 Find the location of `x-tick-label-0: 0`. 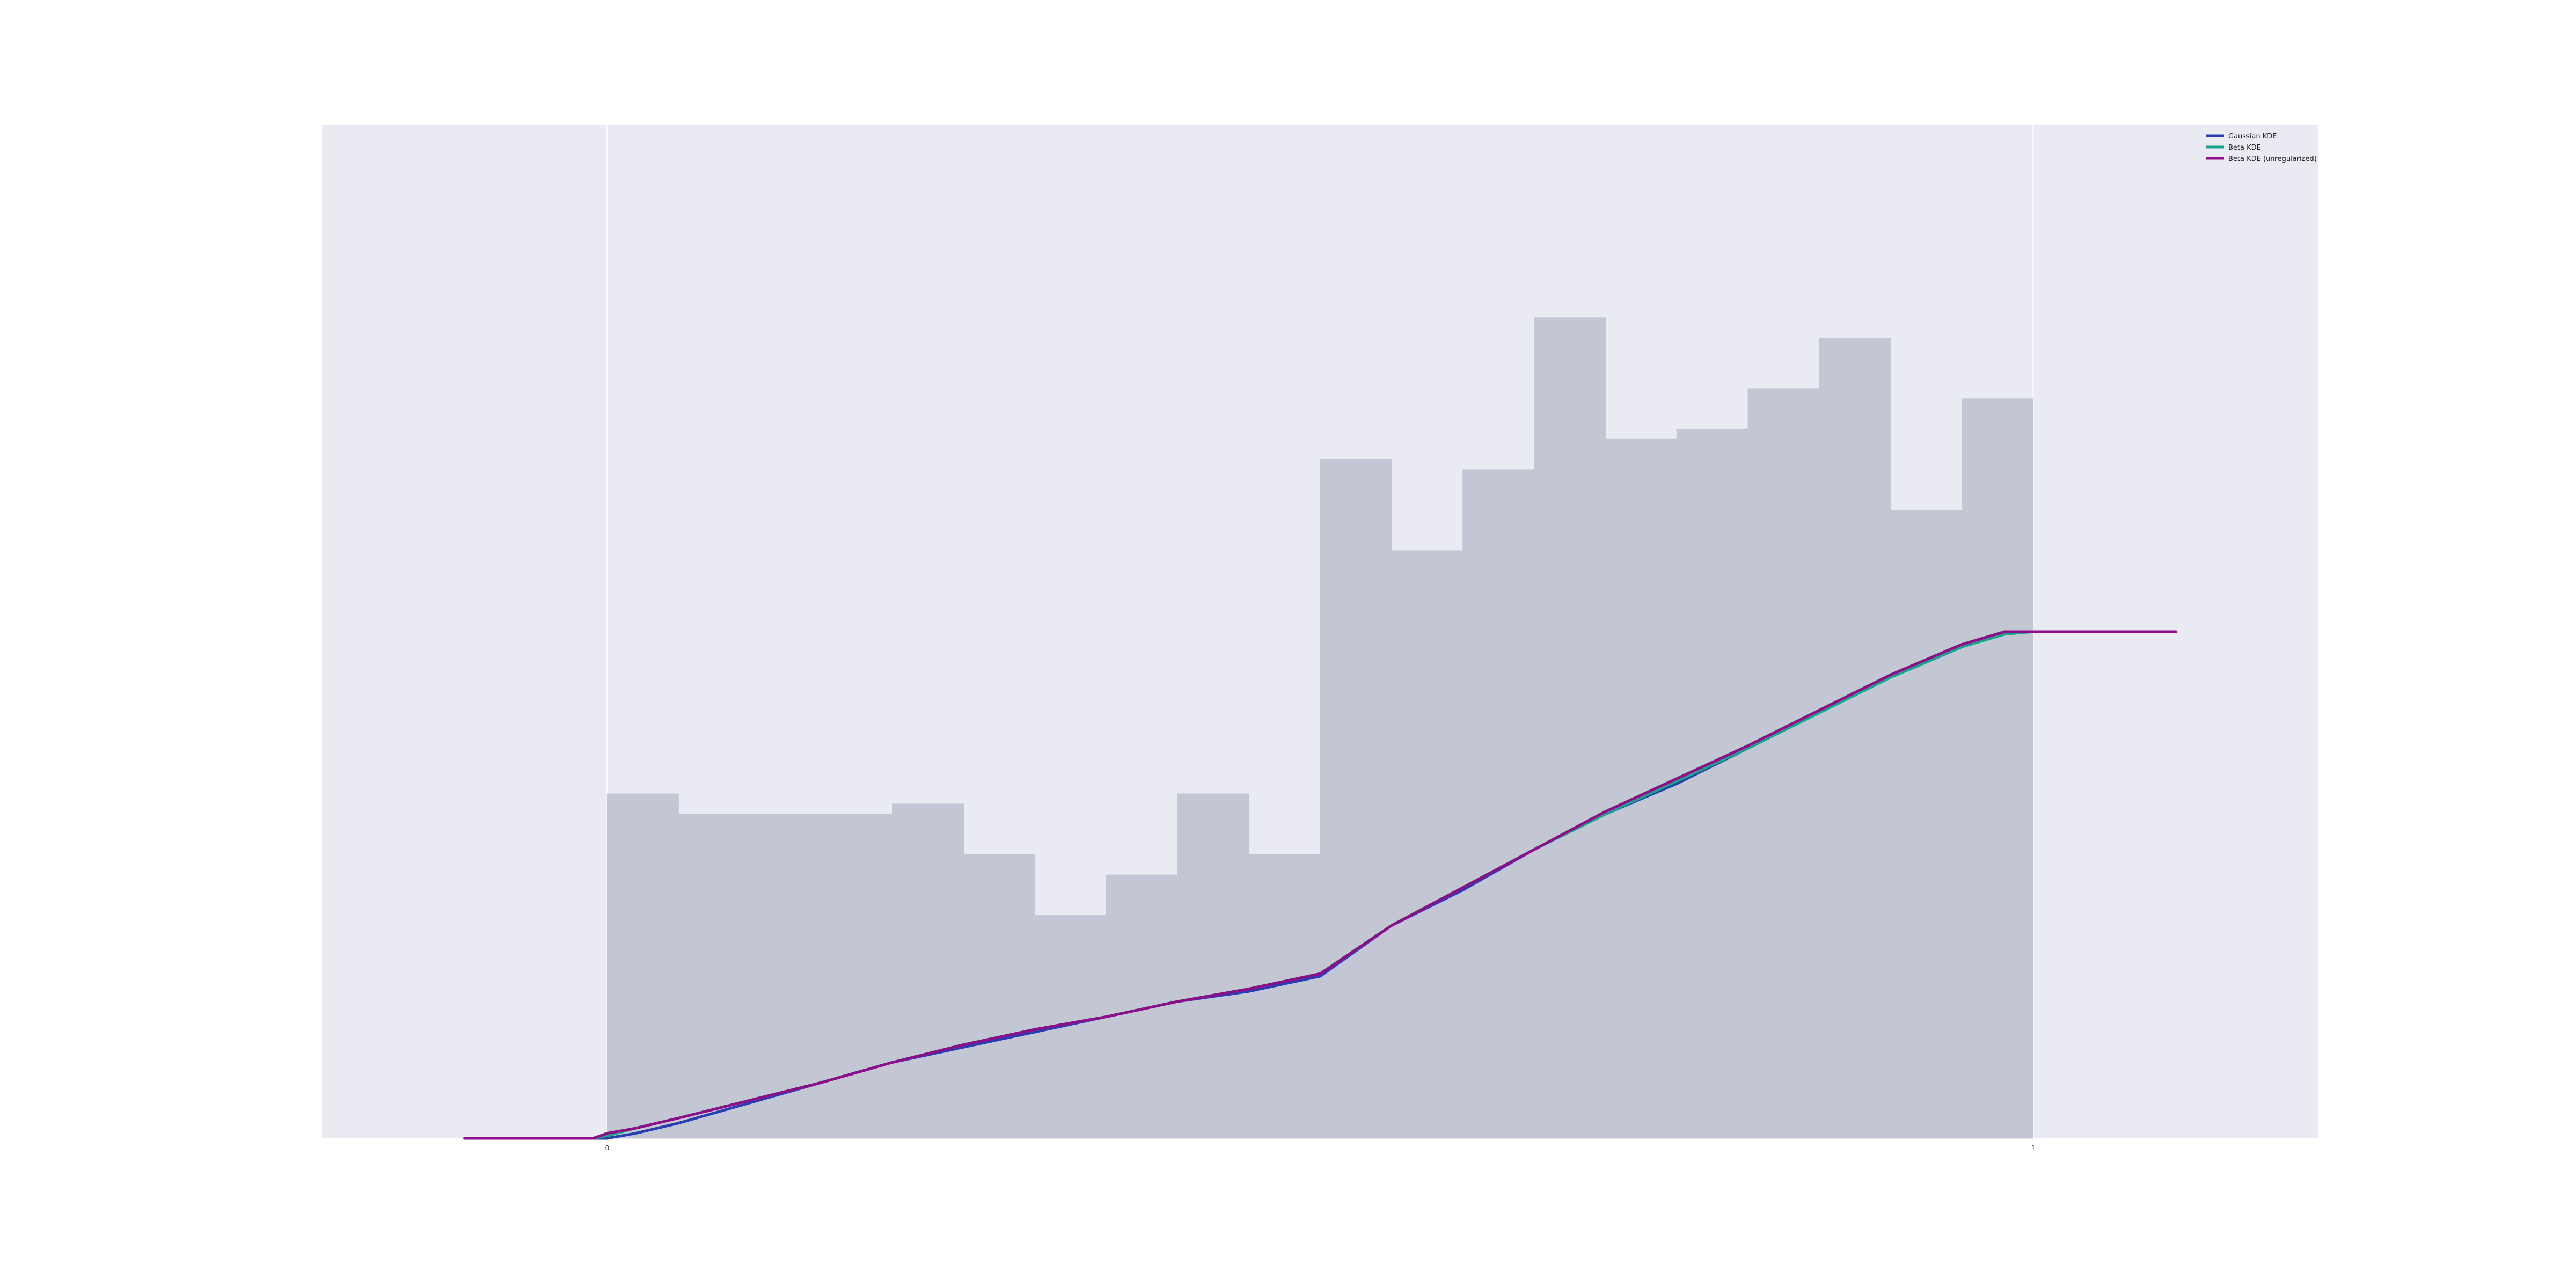

x-tick-label-0: 0 is located at coordinates (607, 1148).